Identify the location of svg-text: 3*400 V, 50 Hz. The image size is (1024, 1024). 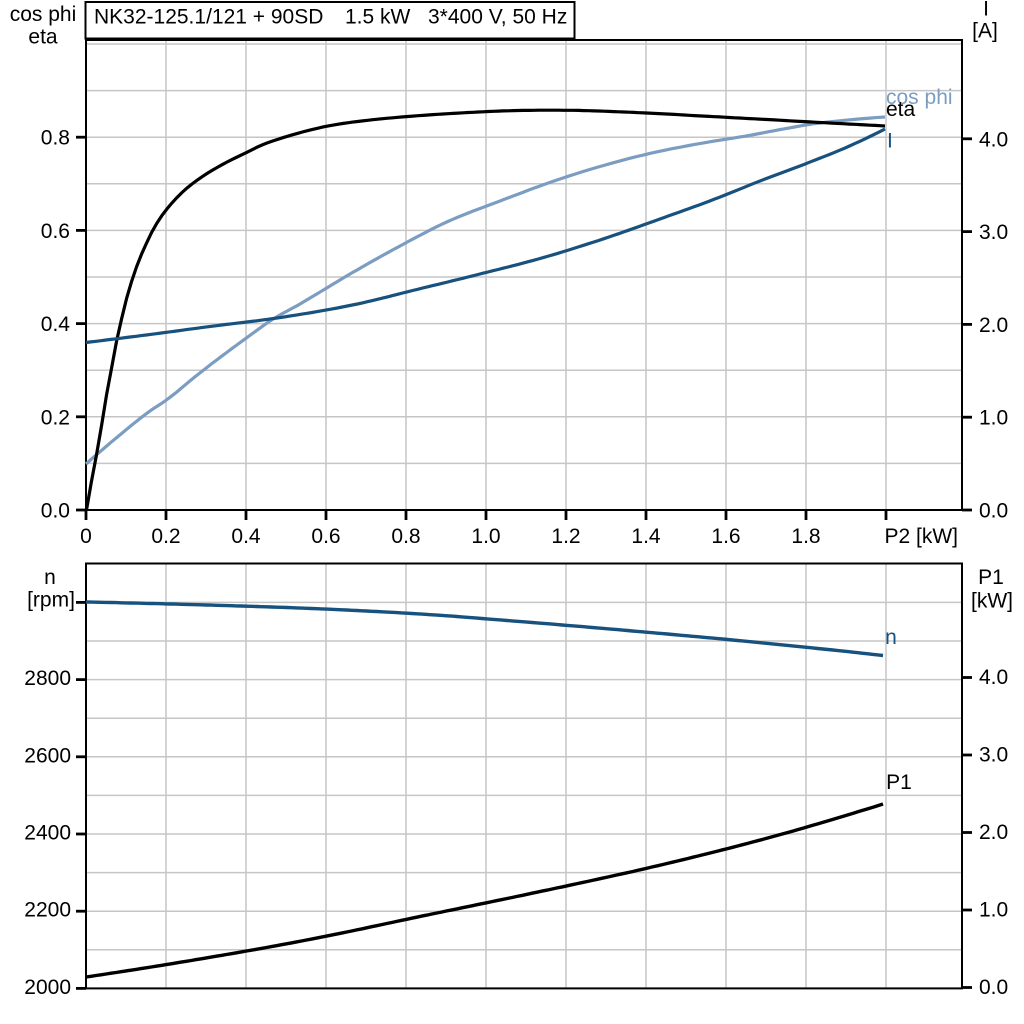
(497, 17).